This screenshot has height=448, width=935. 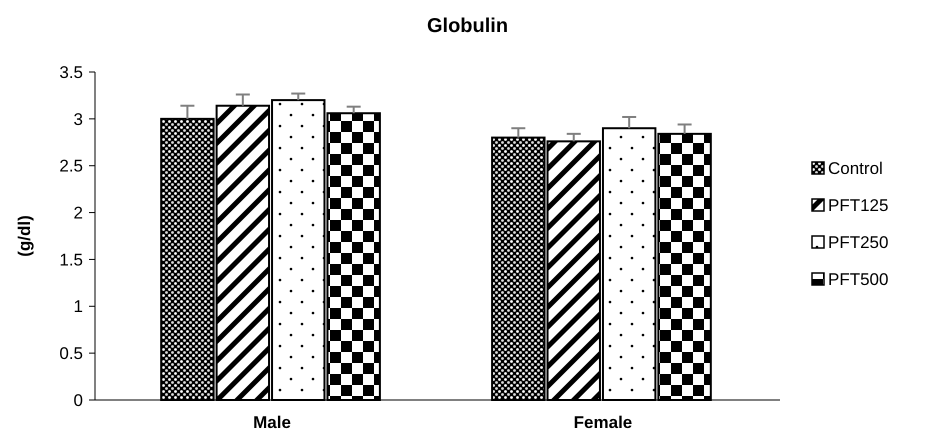 What do you see at coordinates (78, 306) in the screenshot?
I see `y-tick-label: 1` at bounding box center [78, 306].